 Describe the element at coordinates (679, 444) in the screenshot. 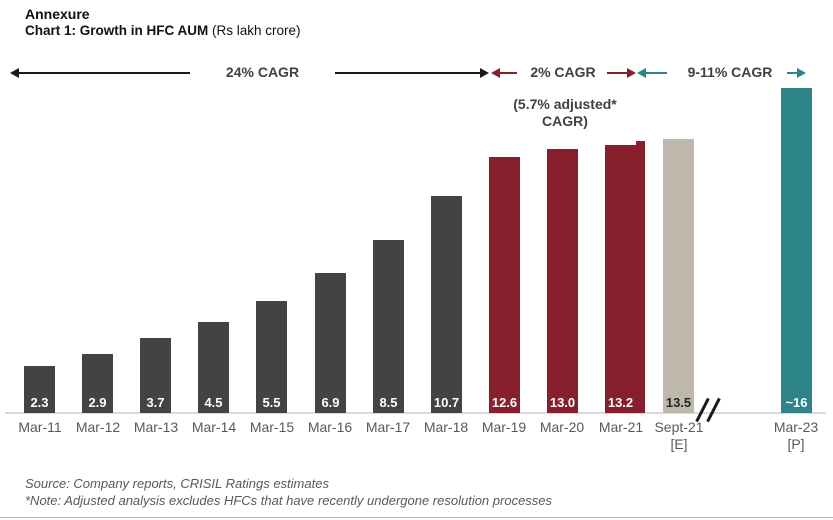

I see `x-label-qualifier: [E]` at that location.